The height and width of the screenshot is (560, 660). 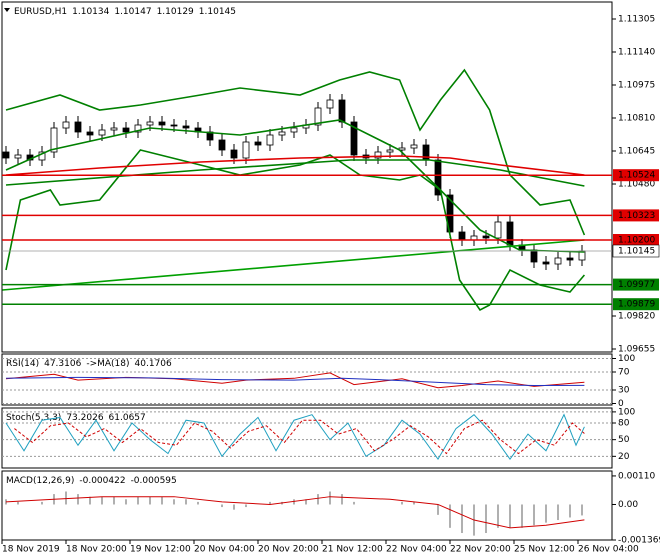 I want to click on header-item: RSI(14), so click(x=22, y=364).